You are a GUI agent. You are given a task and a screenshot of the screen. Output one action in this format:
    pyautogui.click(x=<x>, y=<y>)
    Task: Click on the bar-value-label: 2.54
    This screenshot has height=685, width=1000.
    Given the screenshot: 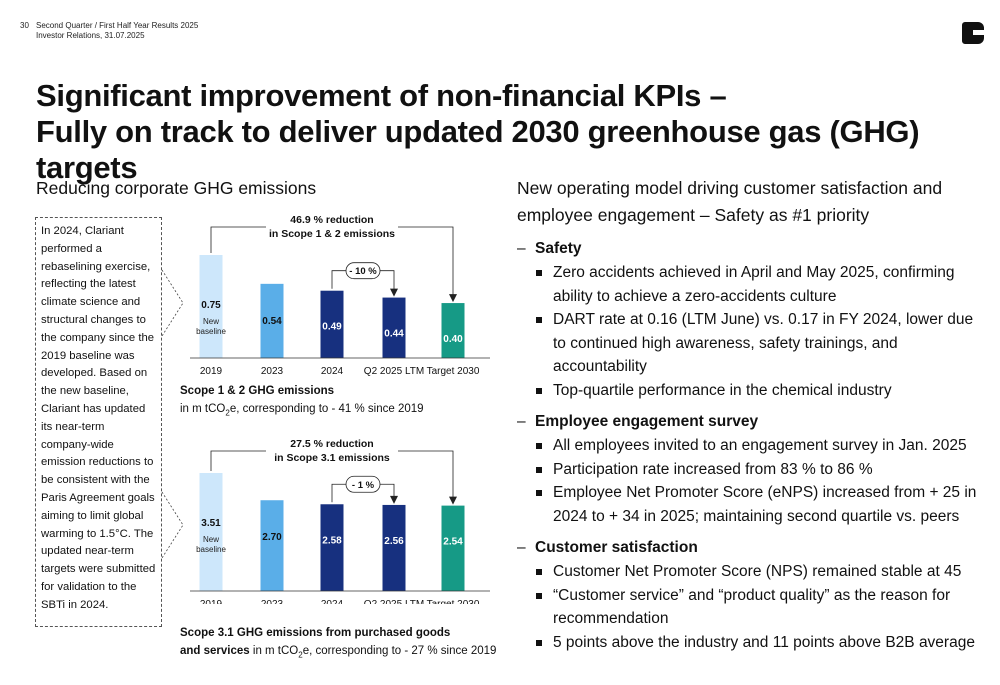 What is the action you would take?
    pyautogui.click(x=453, y=542)
    